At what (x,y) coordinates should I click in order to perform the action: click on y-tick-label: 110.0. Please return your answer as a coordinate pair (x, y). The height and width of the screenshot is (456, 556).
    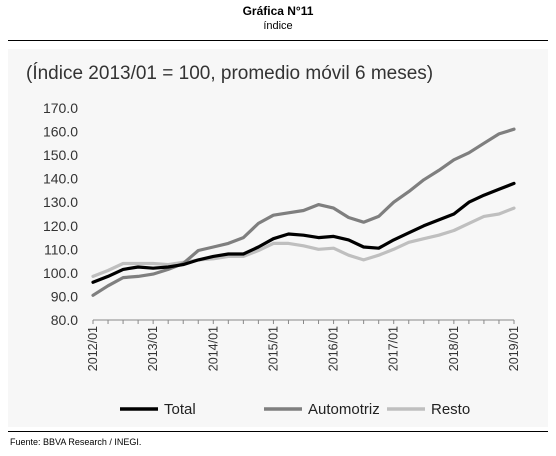
    Looking at the image, I should click on (61, 249).